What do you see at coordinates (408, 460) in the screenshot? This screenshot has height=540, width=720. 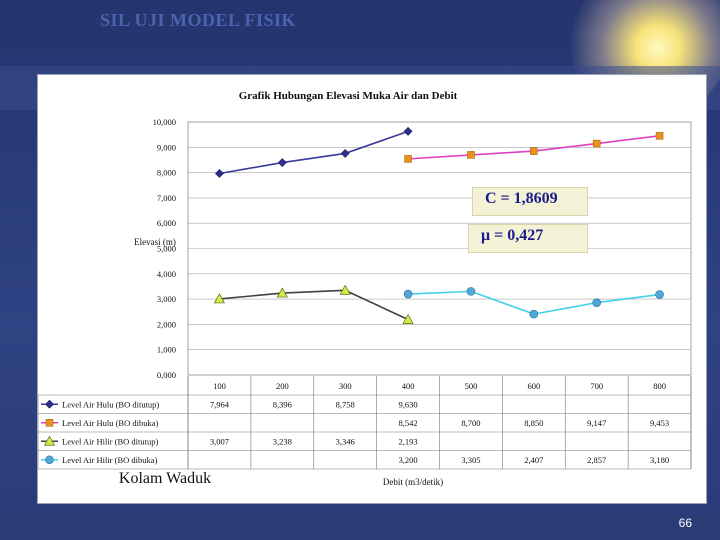 I see `data-label: 3,200` at bounding box center [408, 460].